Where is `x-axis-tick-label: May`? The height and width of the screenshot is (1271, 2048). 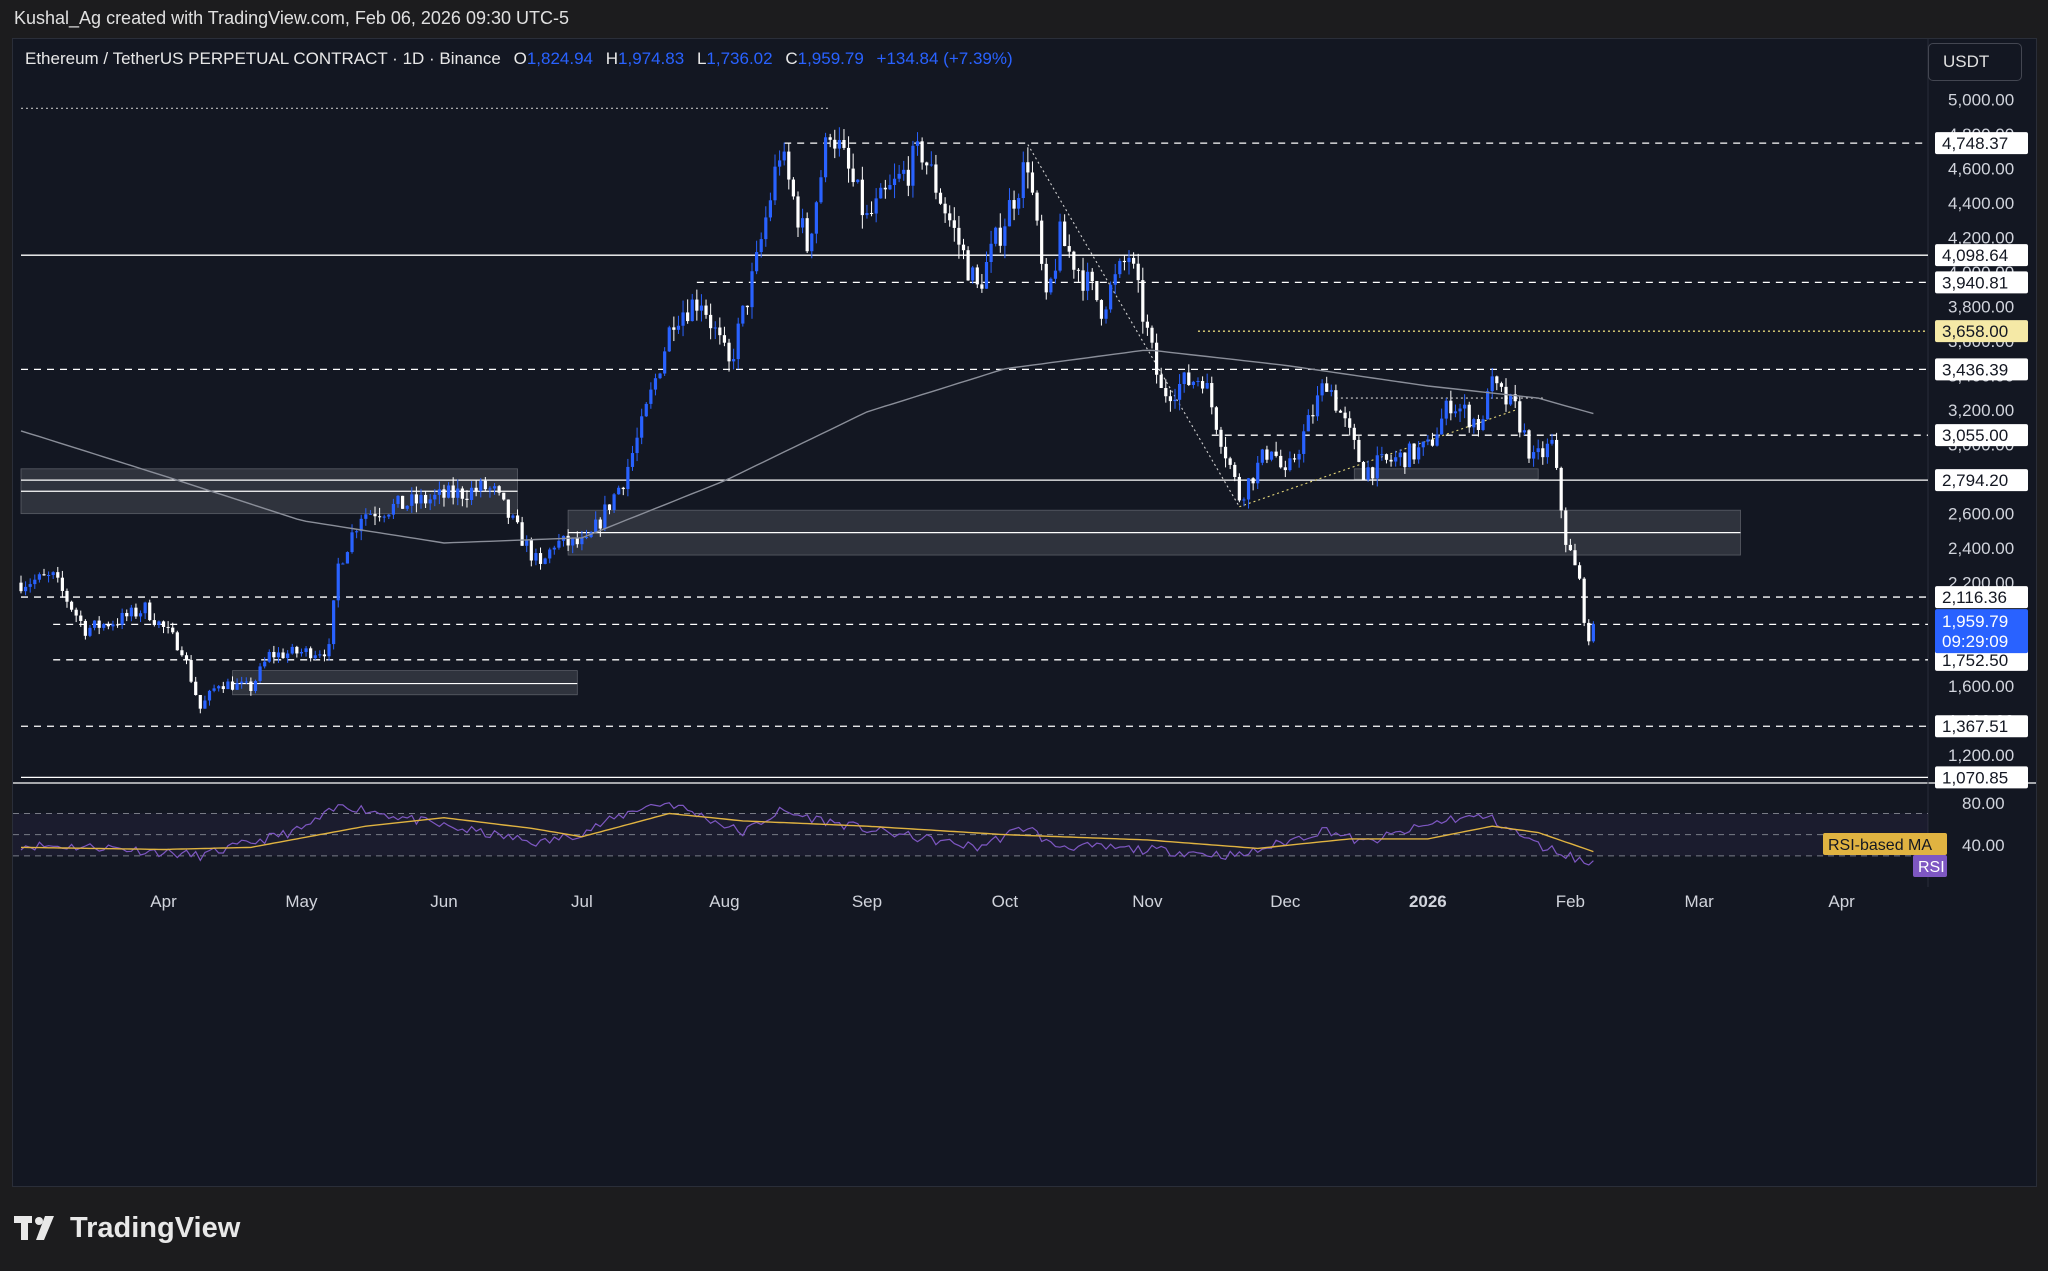
x-axis-tick-label: May is located at coordinates (301, 901).